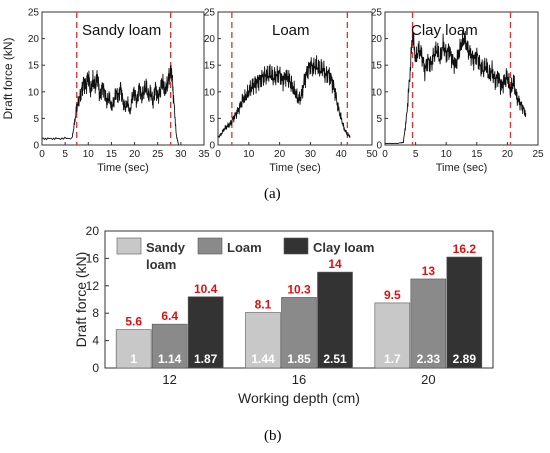 This screenshot has height=453, width=550. I want to click on bar-value-label: 6.4, so click(169, 316).